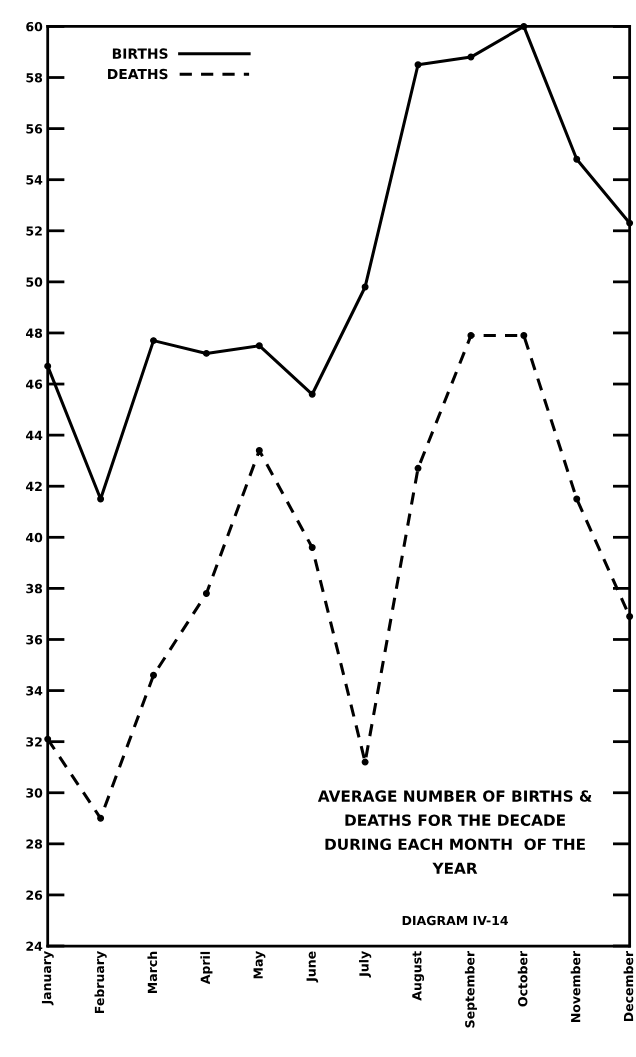  I want to click on y-tick-label: 30, so click(34, 793).